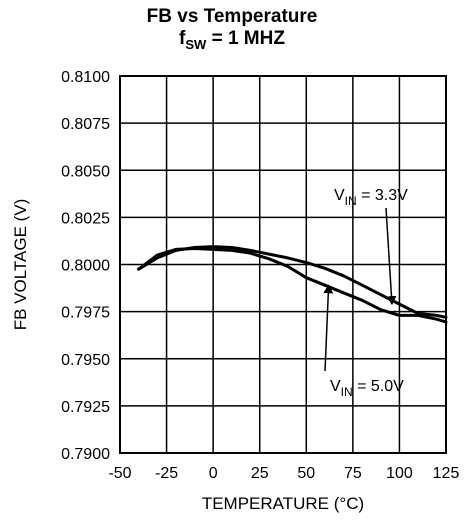 The image size is (464, 522). Describe the element at coordinates (371, 197) in the screenshot. I see `series-annotation-1: VIN = 3.3V` at that location.